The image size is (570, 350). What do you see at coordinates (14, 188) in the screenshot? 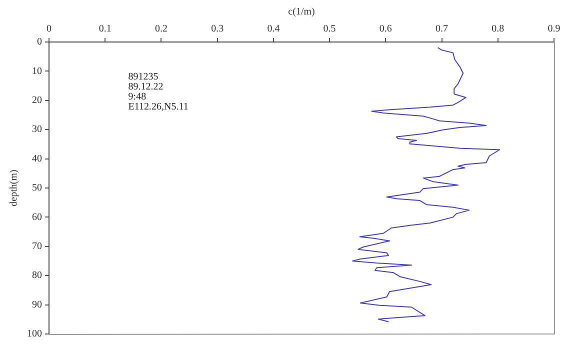
I see `y-axis-title: depth(m)` at bounding box center [14, 188].